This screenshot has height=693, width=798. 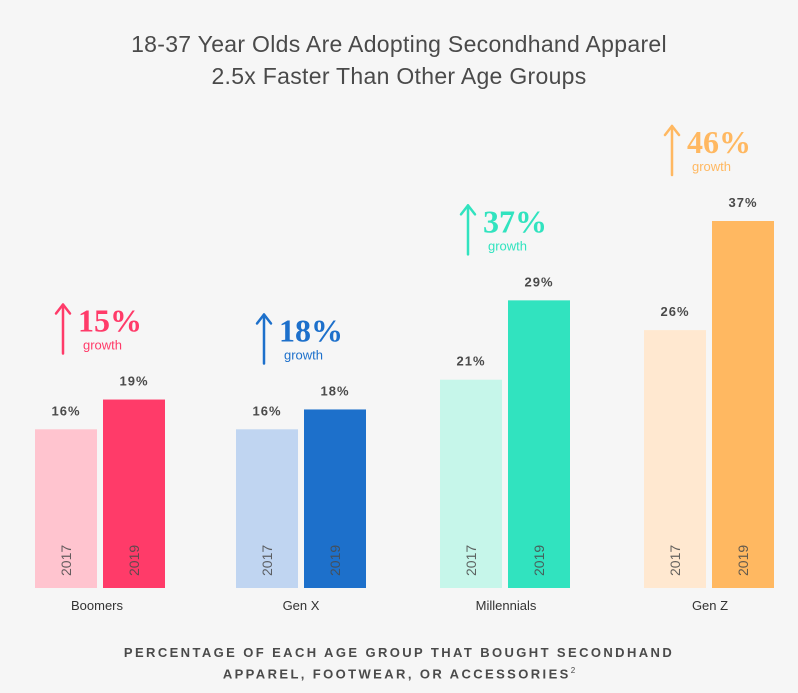 What do you see at coordinates (301, 605) in the screenshot?
I see `category-label: Gen X` at bounding box center [301, 605].